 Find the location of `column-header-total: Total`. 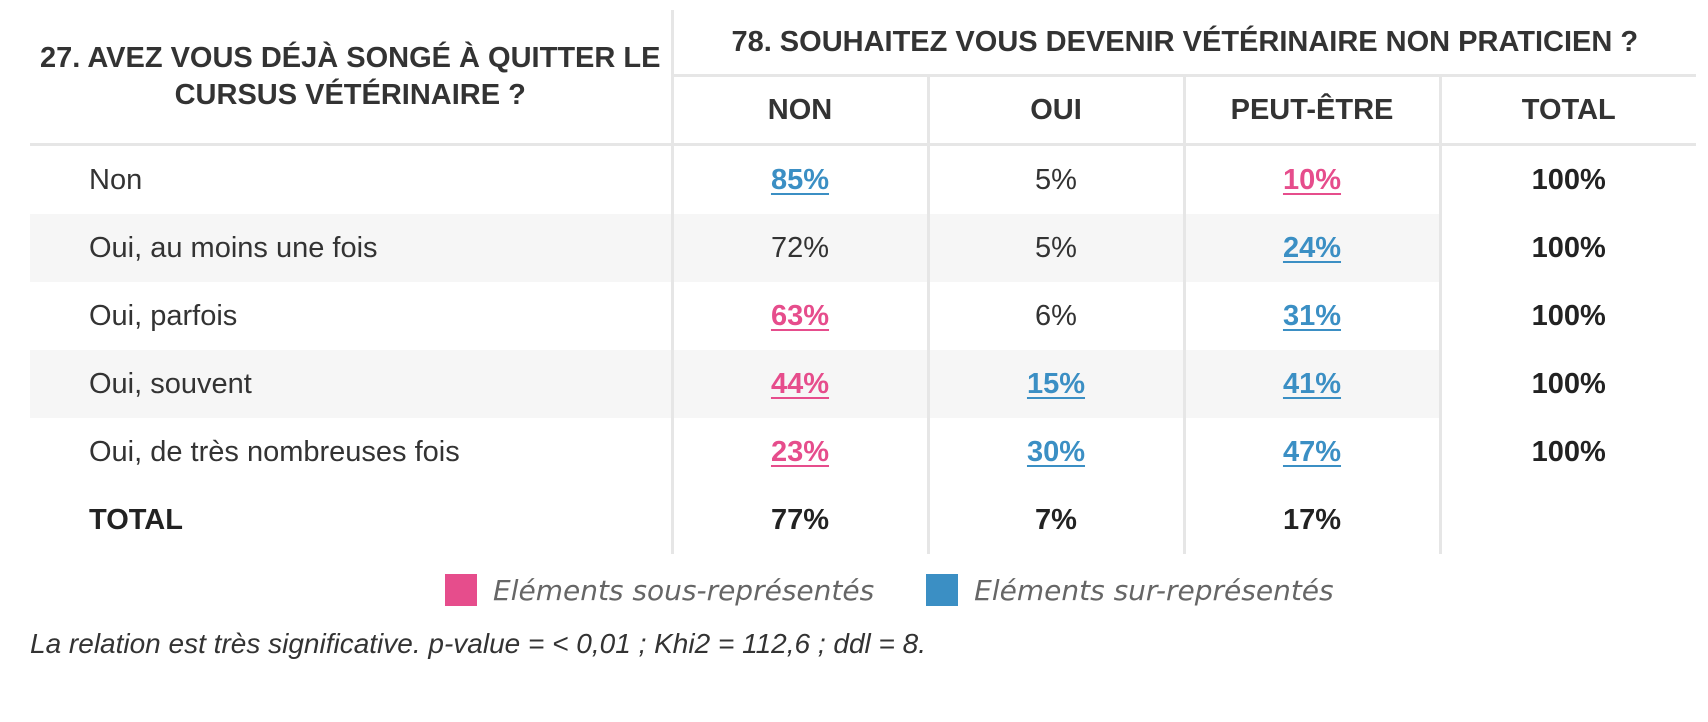

column-header-total: Total is located at coordinates (1568, 110).